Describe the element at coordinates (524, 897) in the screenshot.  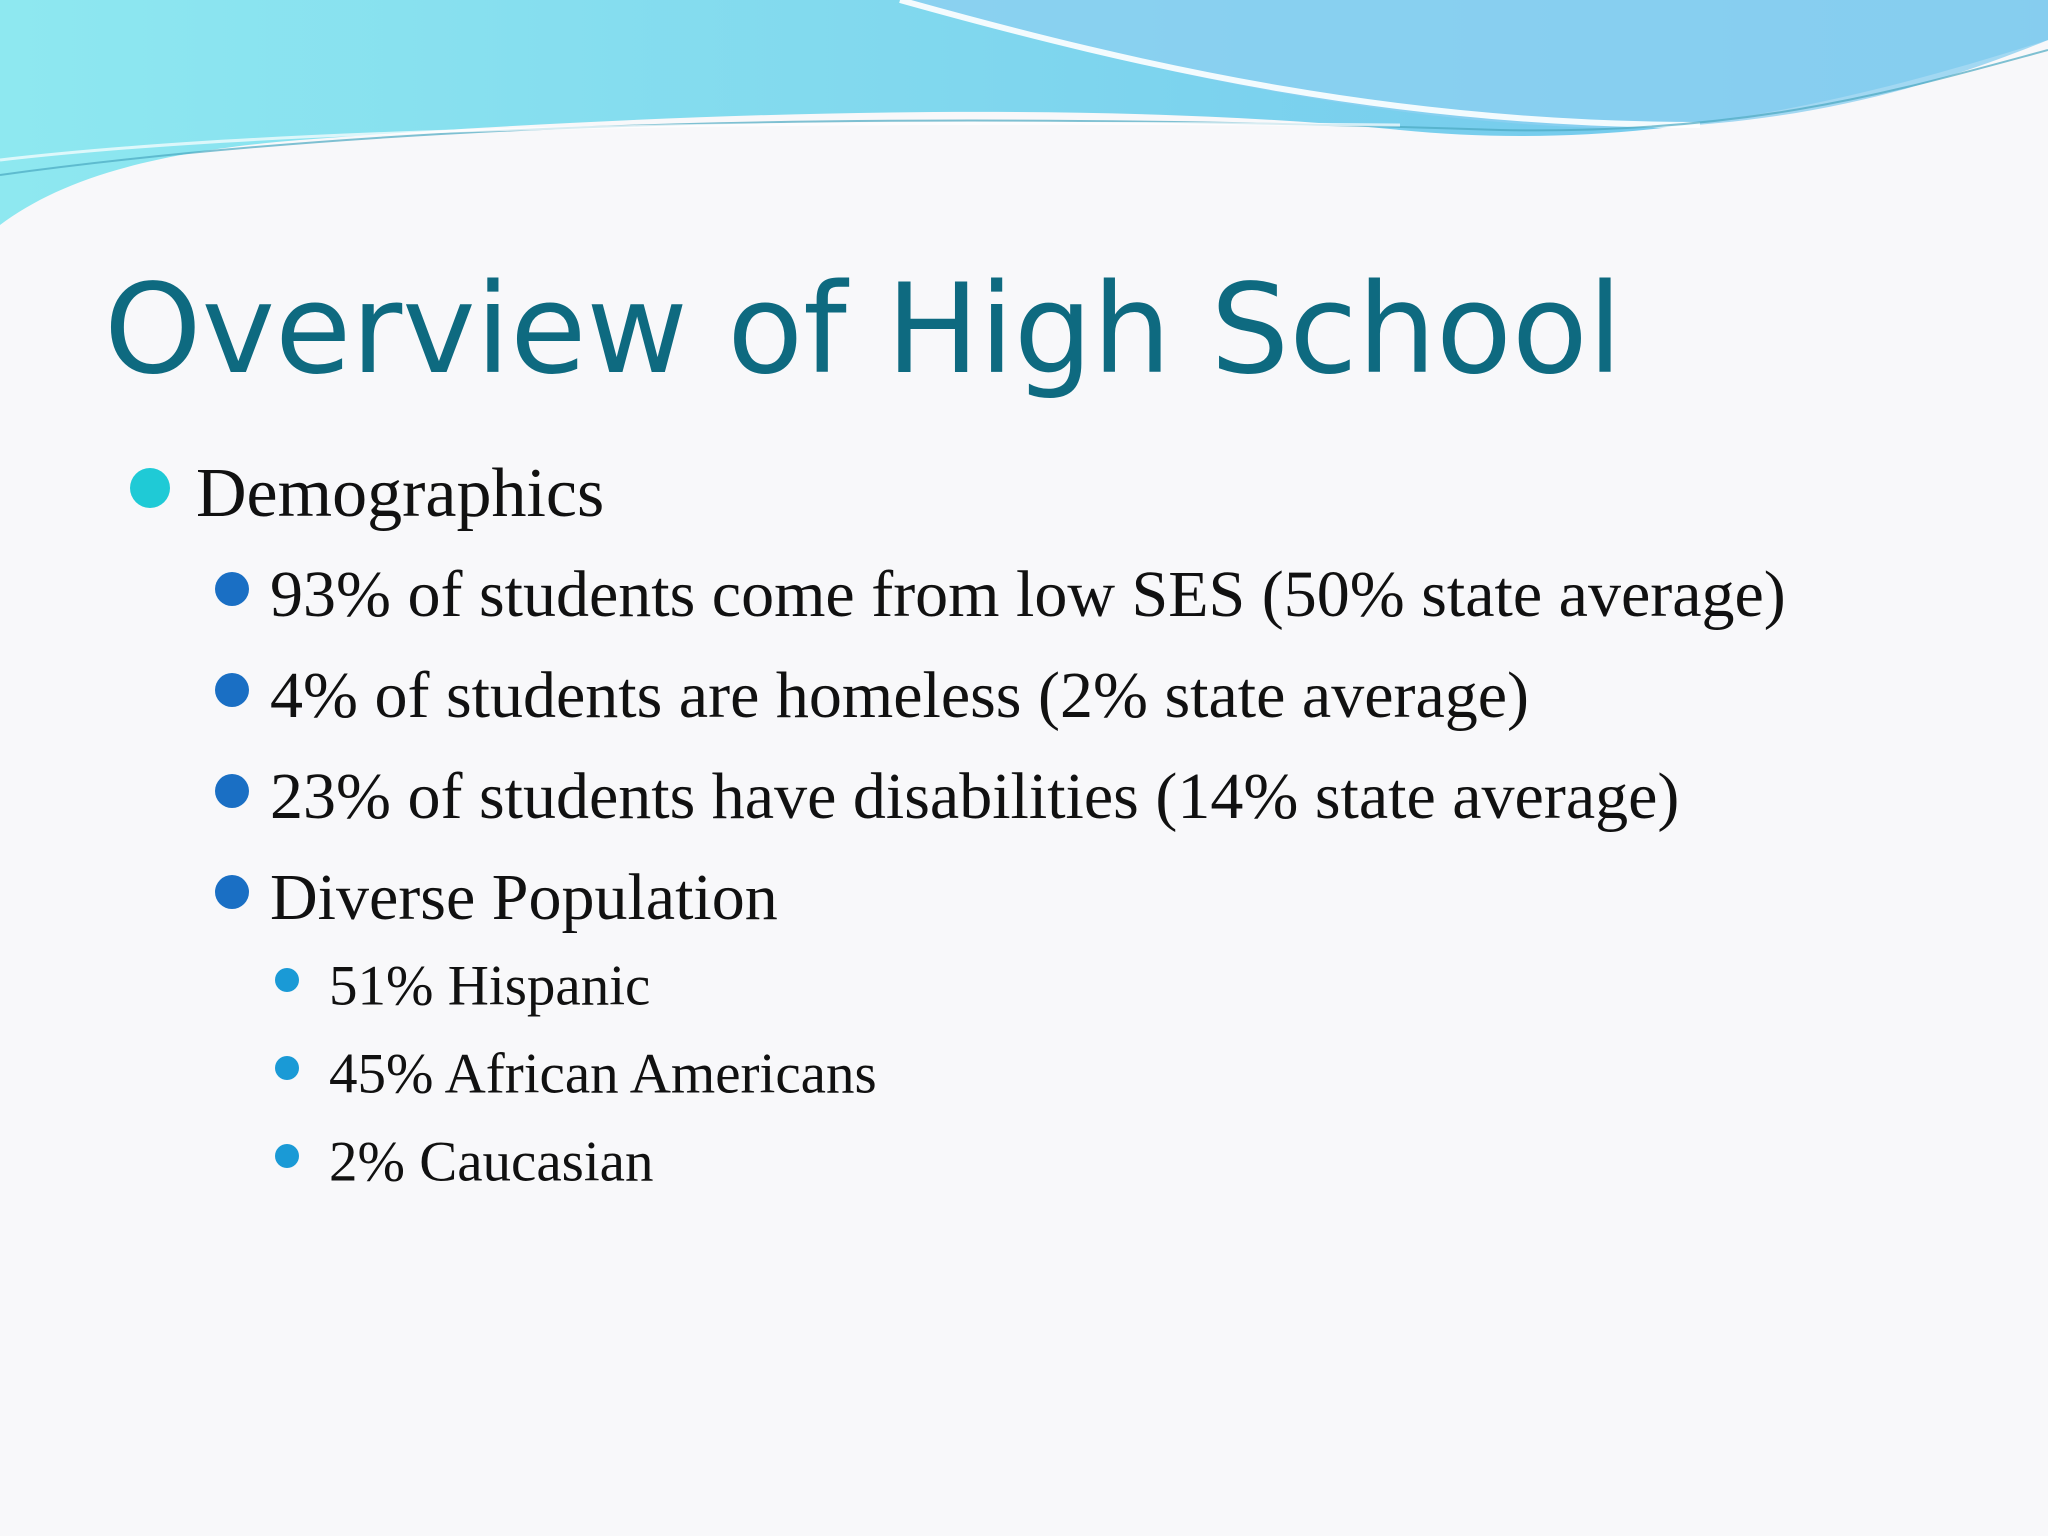
I see `bullet-text: Diverse Population` at that location.